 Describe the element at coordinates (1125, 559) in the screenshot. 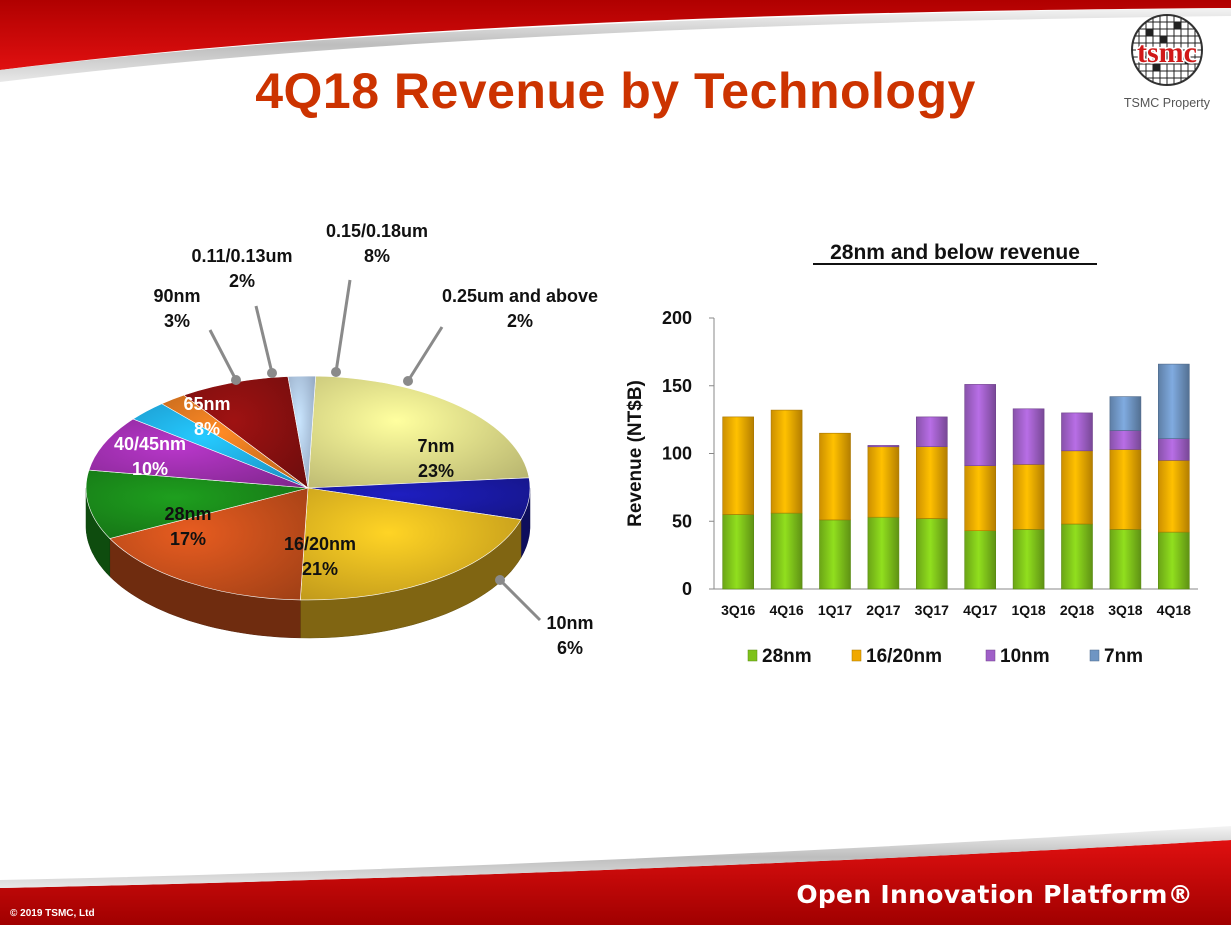

I see `bar-segment-28nm-3q18` at that location.